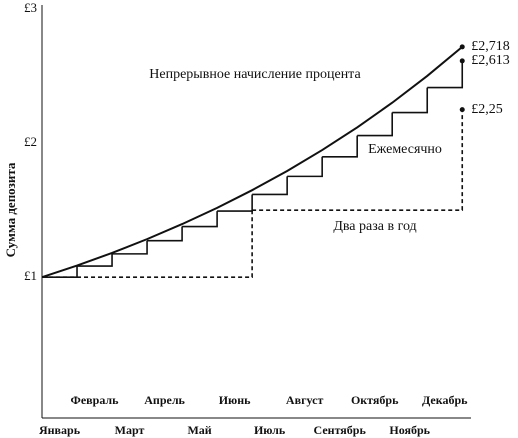 Image resolution: width=518 pixels, height=438 pixels. Describe the element at coordinates (490, 60) in the screenshot. I see `data-label: £2,613` at that location.